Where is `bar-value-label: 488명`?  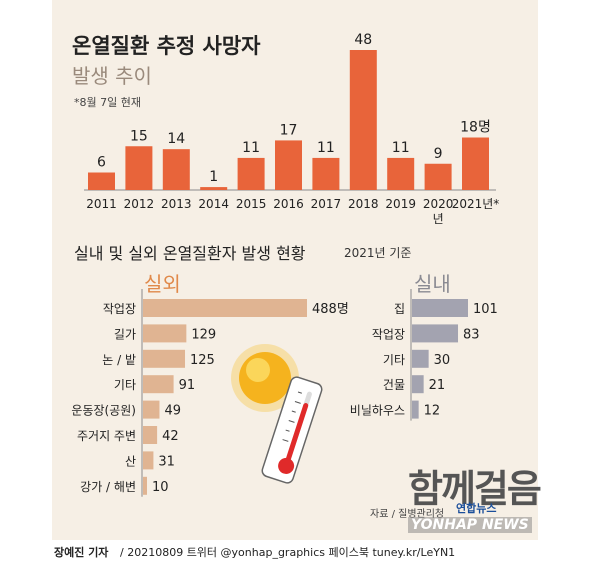
bar-value-label: 488명 is located at coordinates (330, 309).